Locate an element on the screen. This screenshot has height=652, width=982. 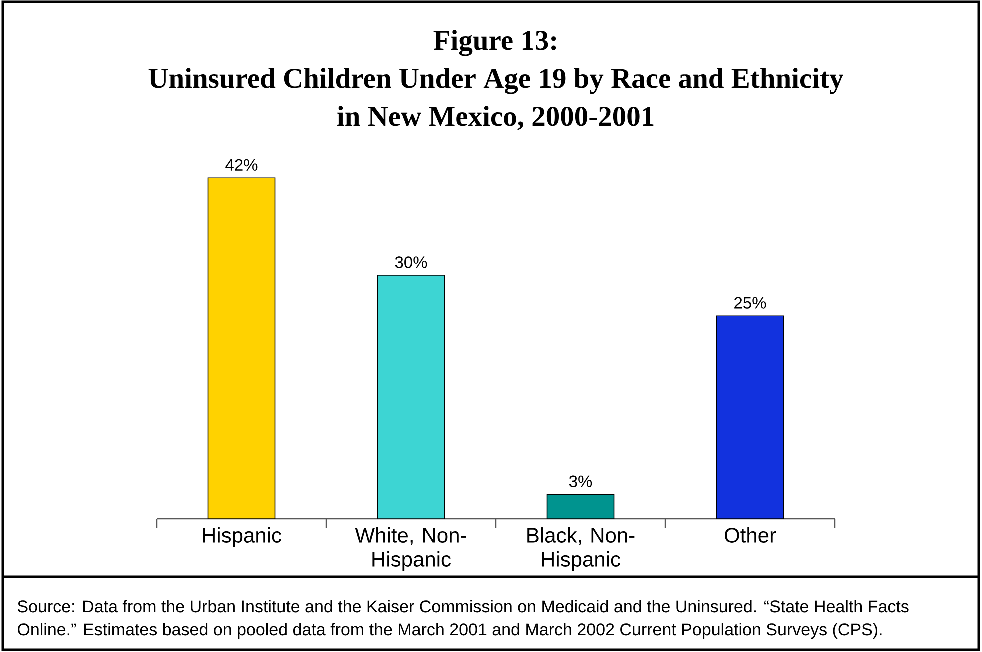
x-tick-label: White, Non-Hispanic is located at coordinates (410, 550).